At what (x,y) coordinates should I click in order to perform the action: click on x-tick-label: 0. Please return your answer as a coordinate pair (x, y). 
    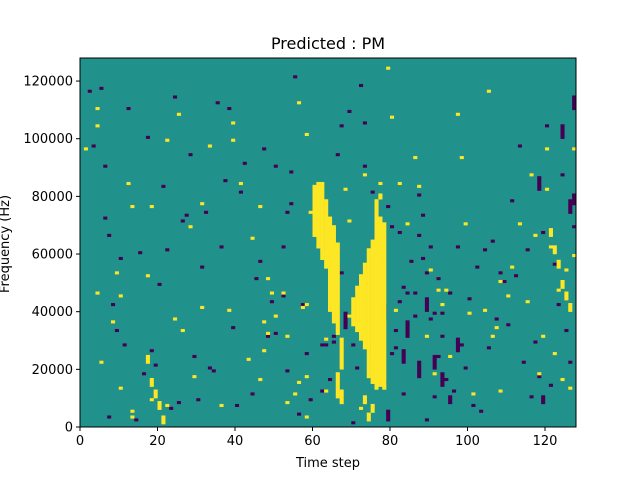
    Looking at the image, I should click on (80, 441).